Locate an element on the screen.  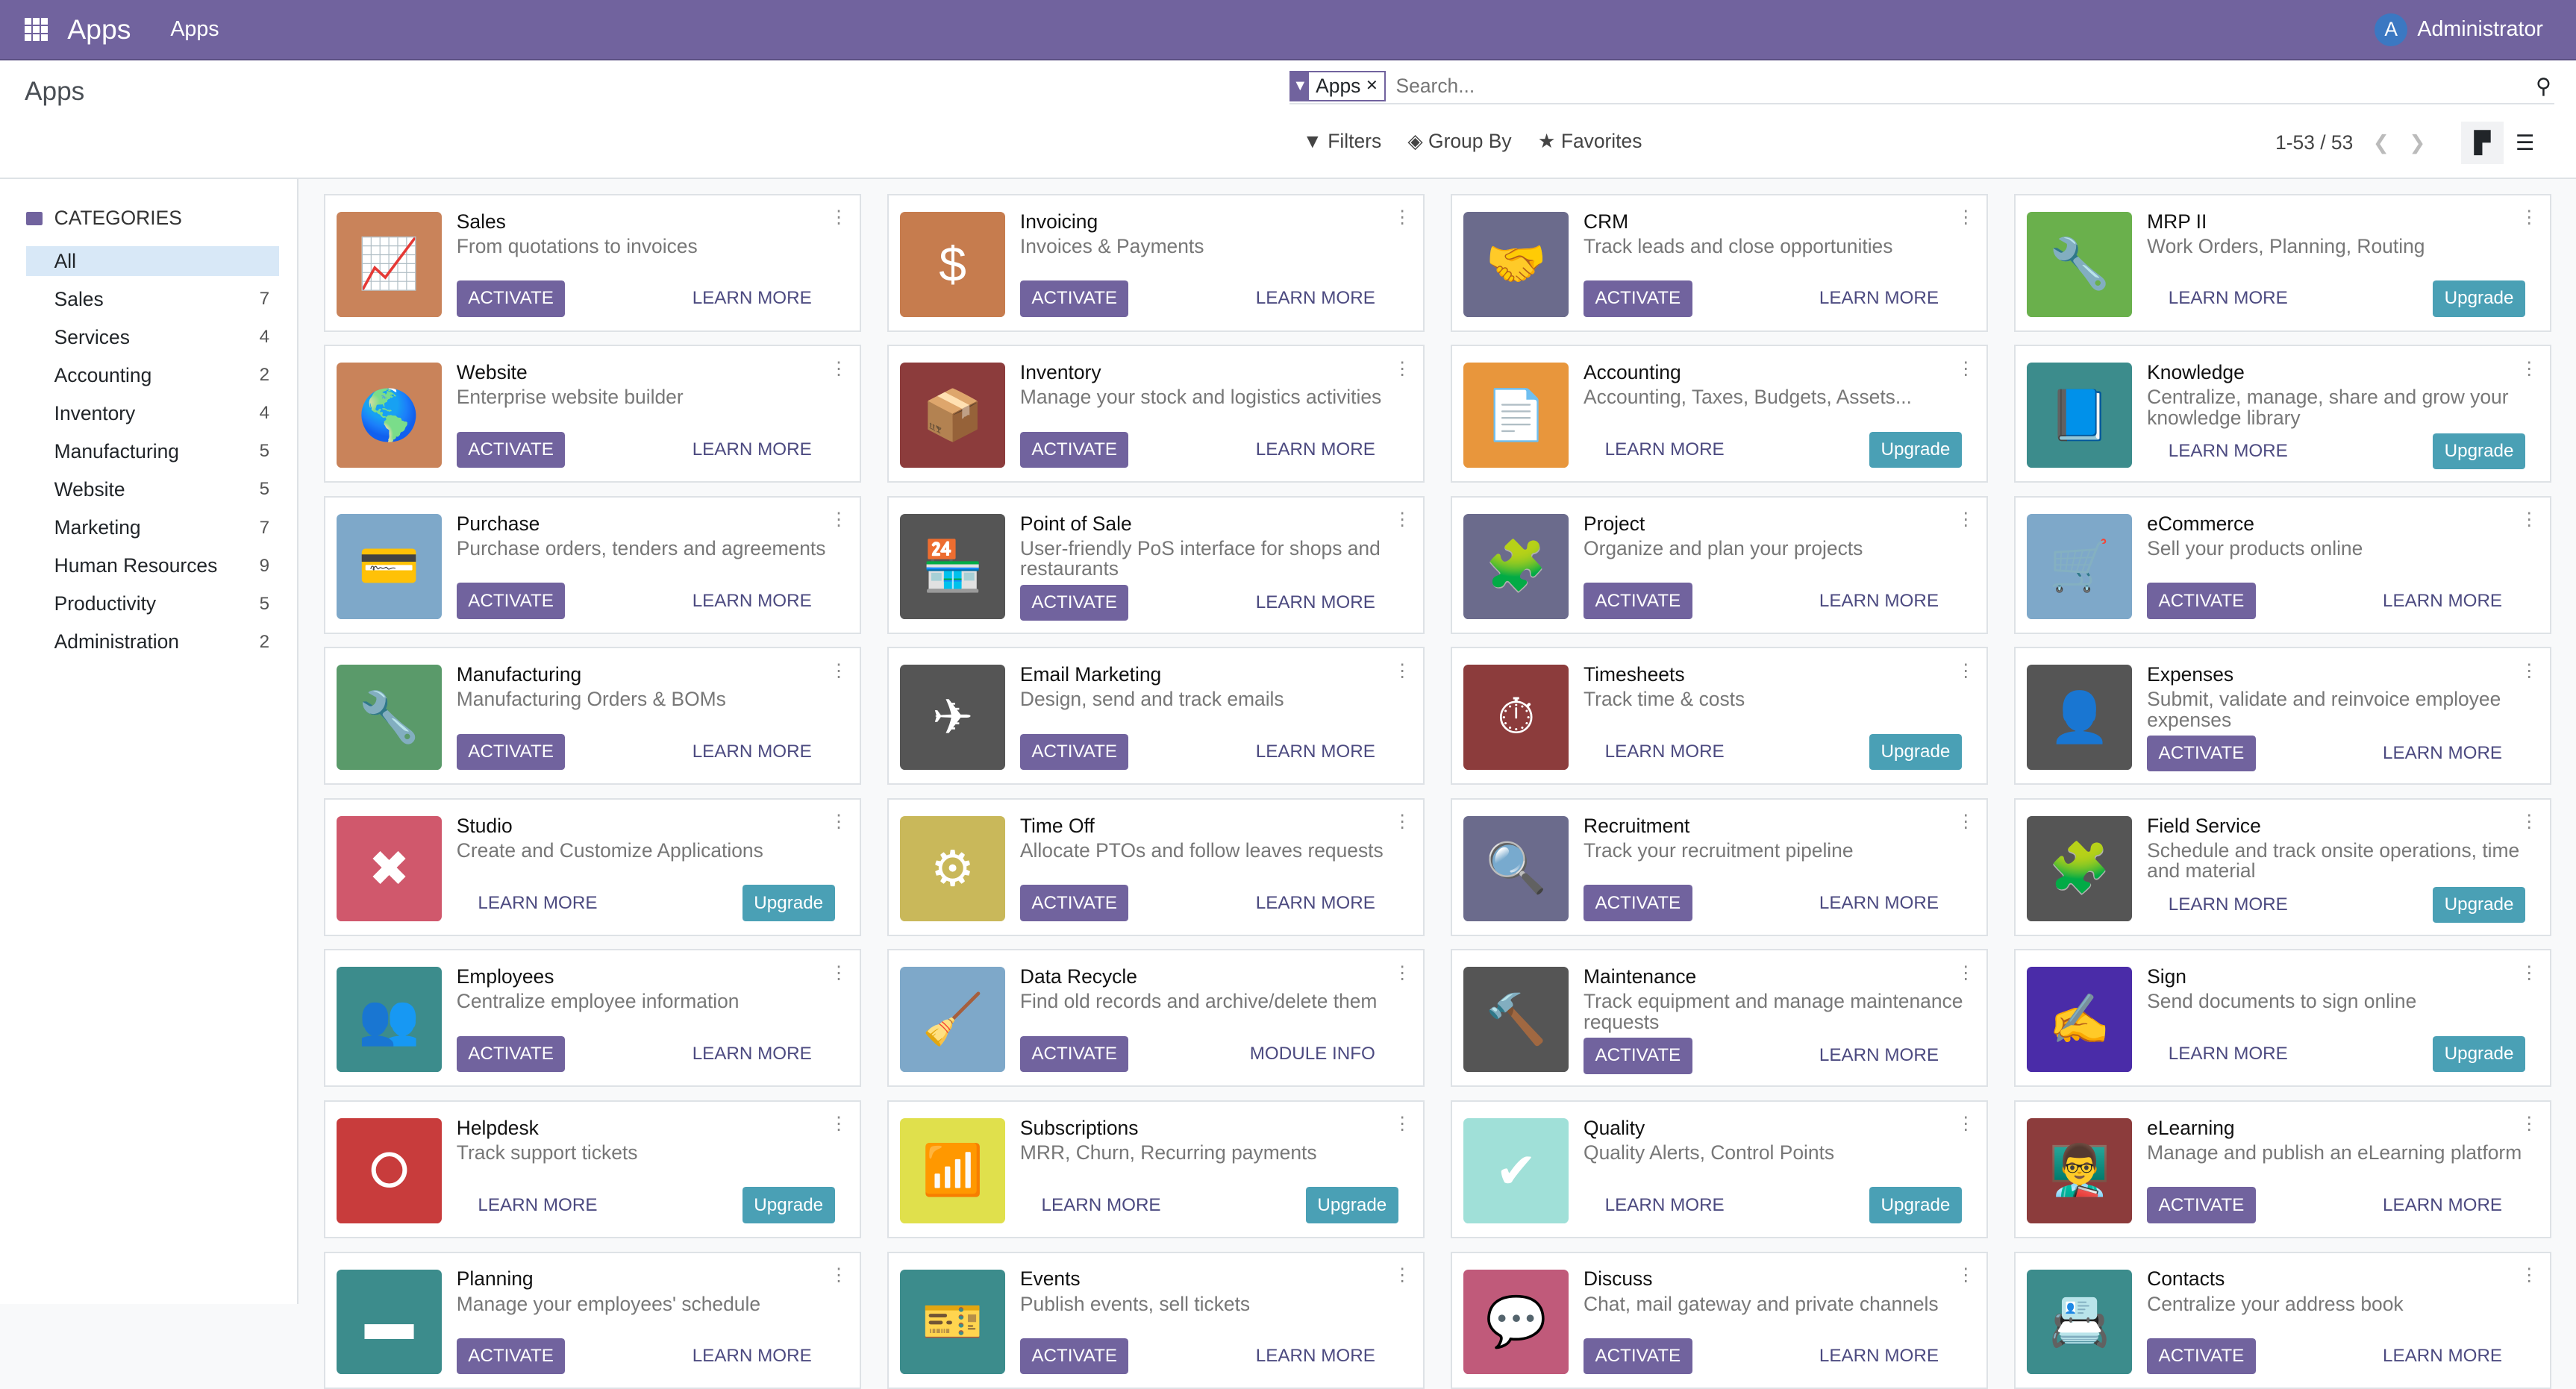
app-grid-icon is located at coordinates (36, 30).